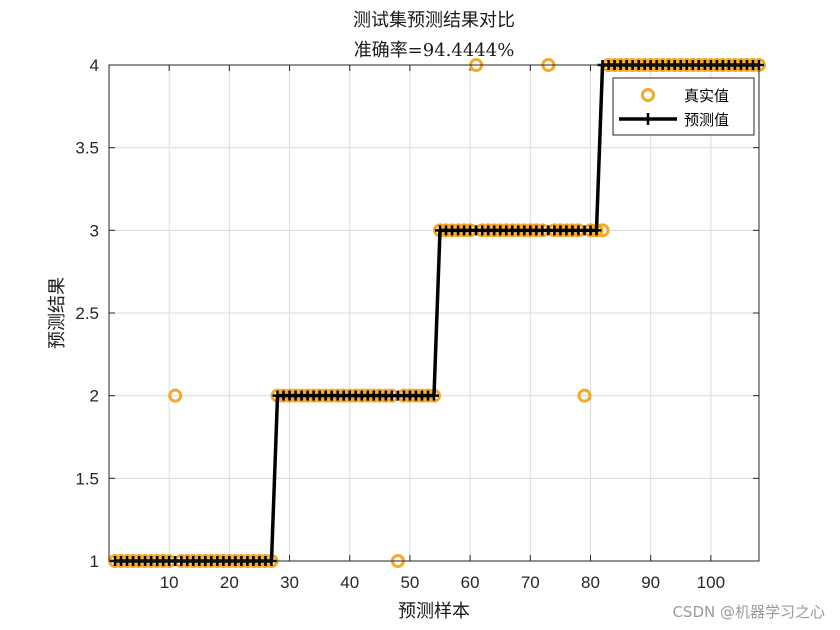 The image size is (840, 630). I want to click on x-tick-label: 20, so click(229, 582).